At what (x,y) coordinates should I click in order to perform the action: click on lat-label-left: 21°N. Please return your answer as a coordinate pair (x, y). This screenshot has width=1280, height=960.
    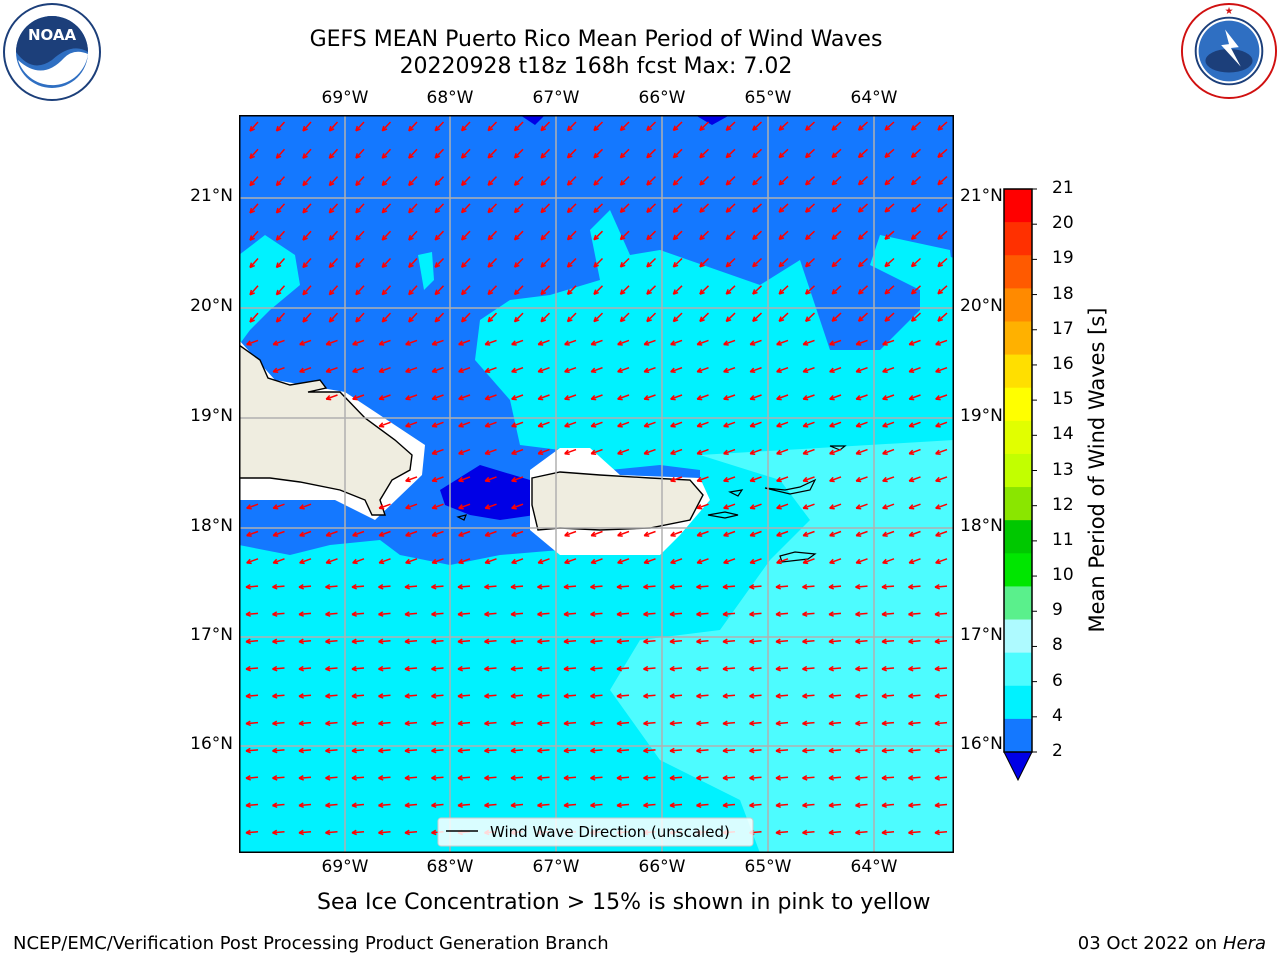
    Looking at the image, I should click on (211, 196).